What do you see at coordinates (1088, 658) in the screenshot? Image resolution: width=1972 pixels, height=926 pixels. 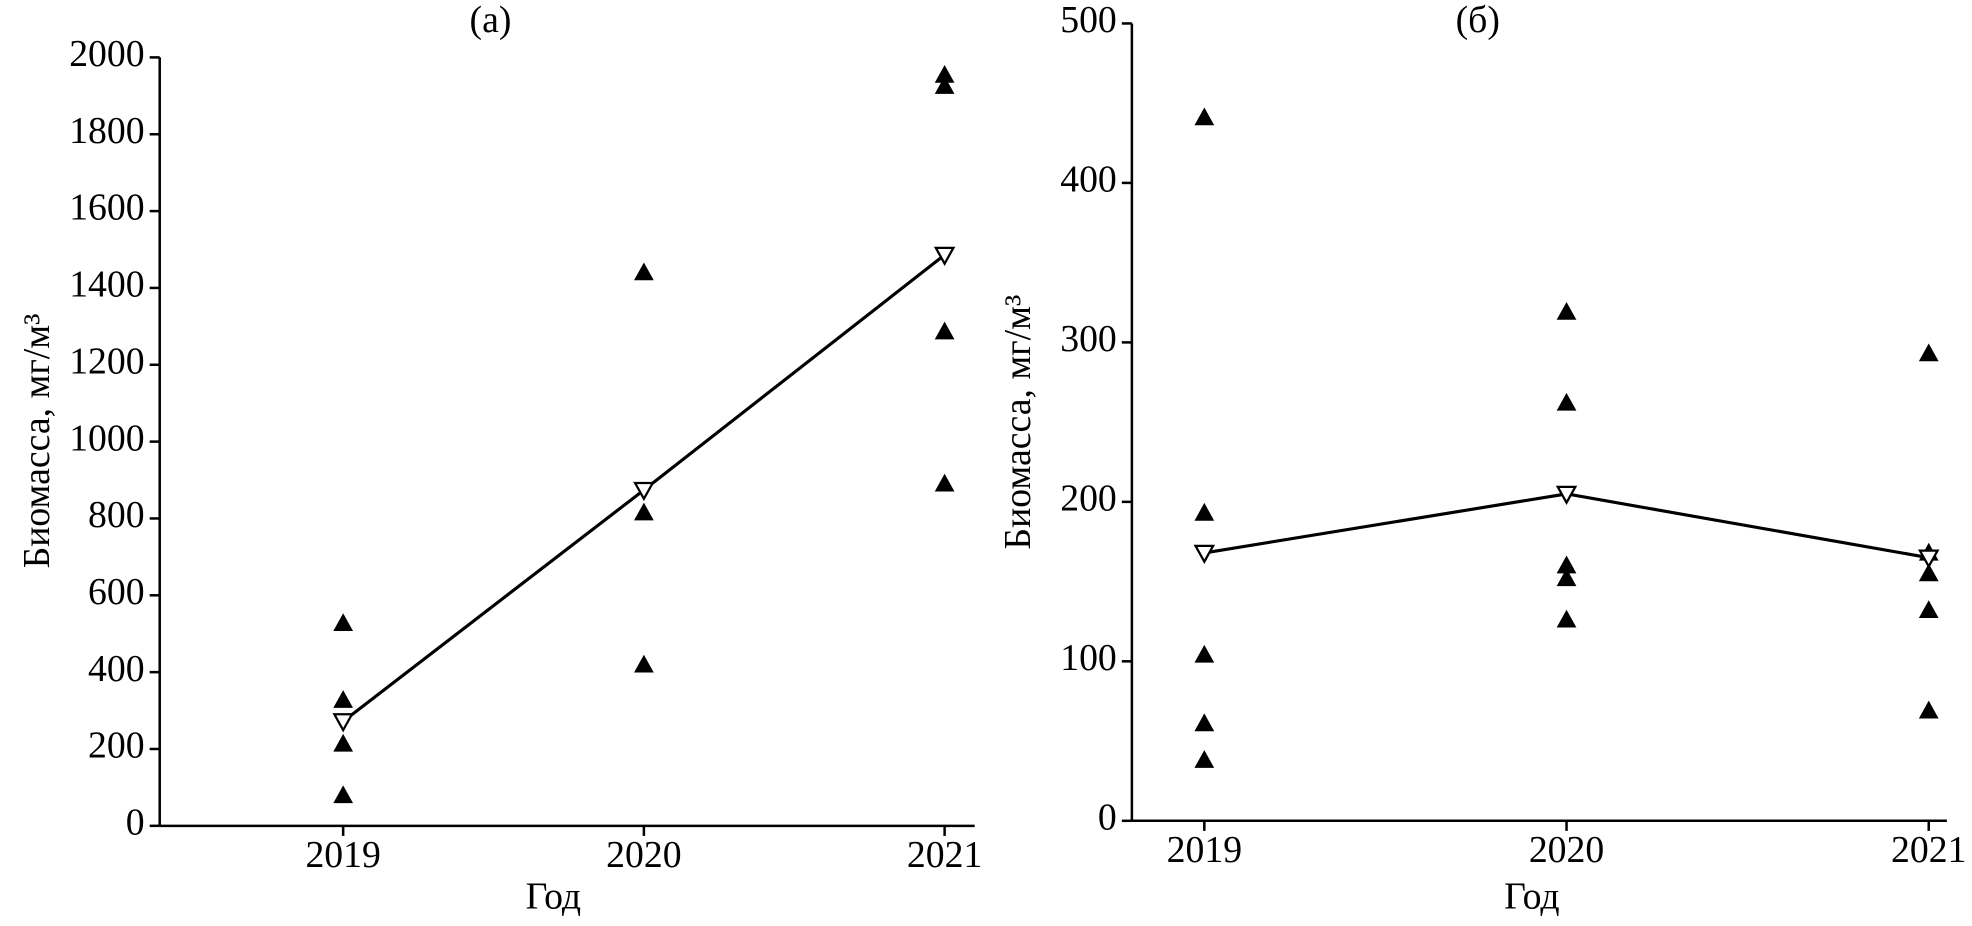 I see `y-tick-label: 100` at bounding box center [1088, 658].